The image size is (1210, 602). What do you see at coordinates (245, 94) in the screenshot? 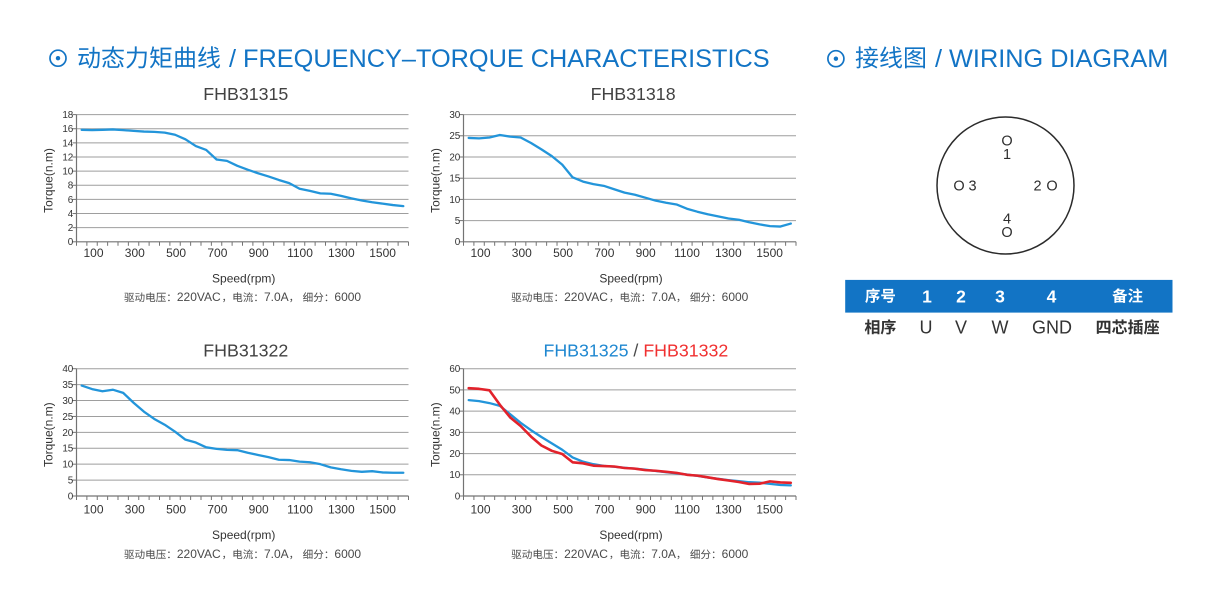
I see `svg-text: FHB31315` at bounding box center [245, 94].